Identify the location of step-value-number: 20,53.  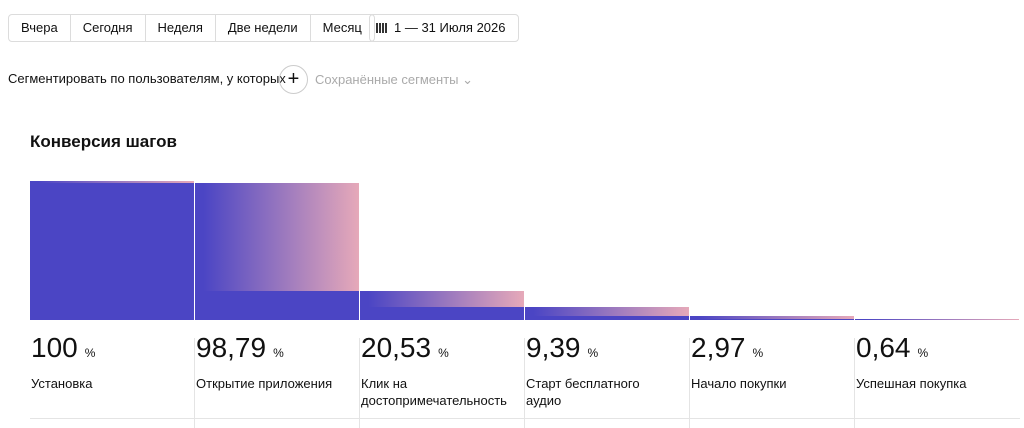
(396, 347).